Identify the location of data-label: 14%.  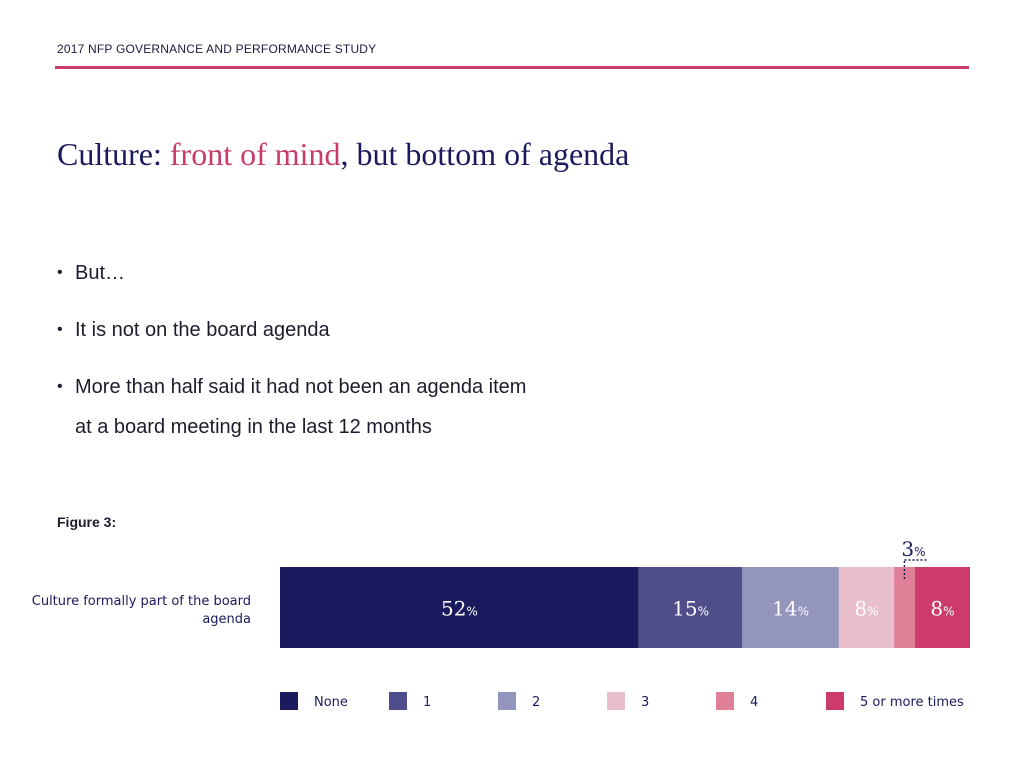
(790, 609).